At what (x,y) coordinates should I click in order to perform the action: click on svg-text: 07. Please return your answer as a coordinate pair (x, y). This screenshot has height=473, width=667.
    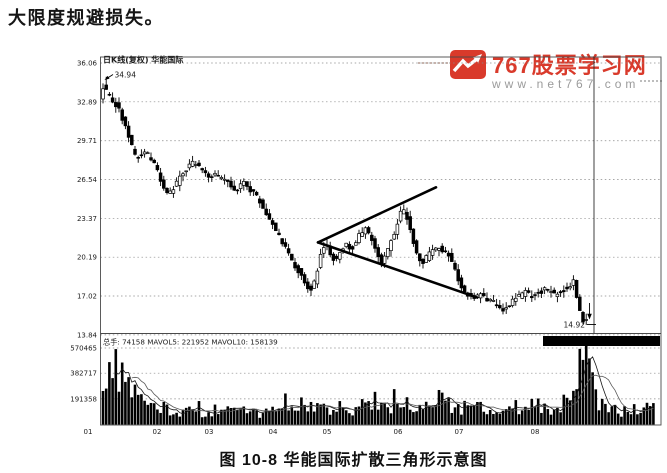
    Looking at the image, I should click on (459, 432).